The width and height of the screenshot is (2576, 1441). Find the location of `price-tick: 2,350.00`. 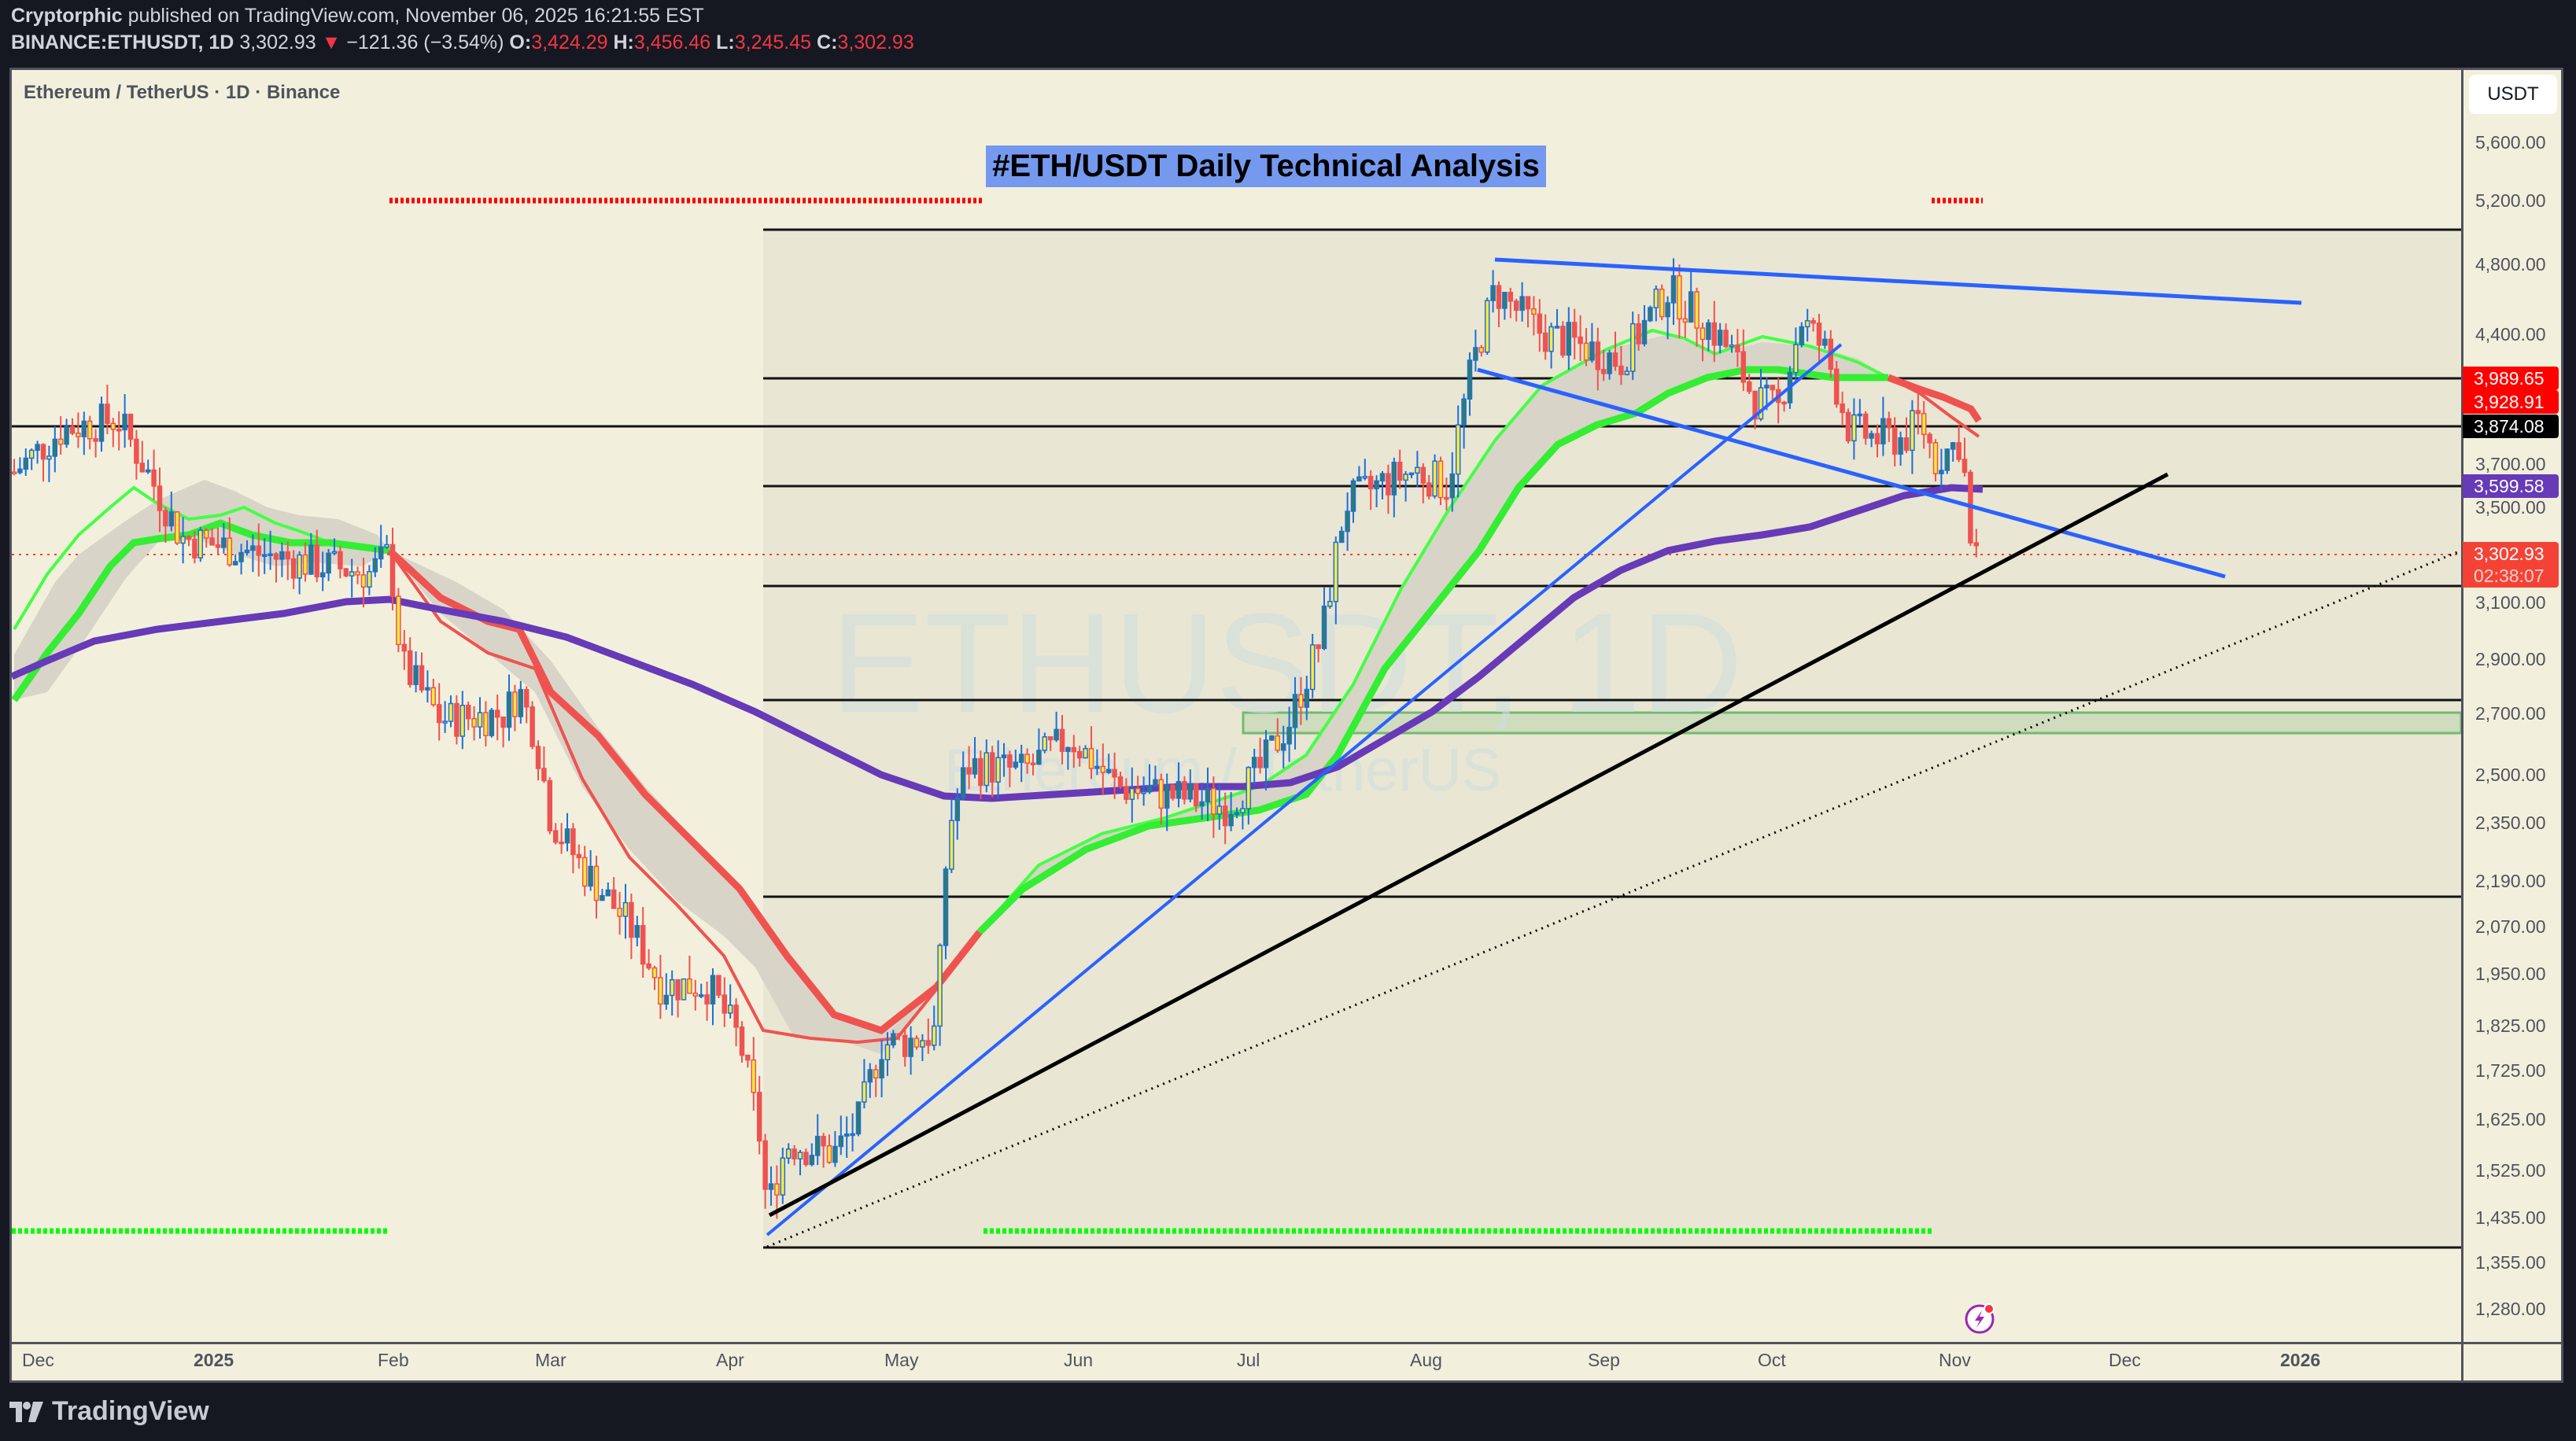

price-tick: 2,350.00 is located at coordinates (2510, 823).